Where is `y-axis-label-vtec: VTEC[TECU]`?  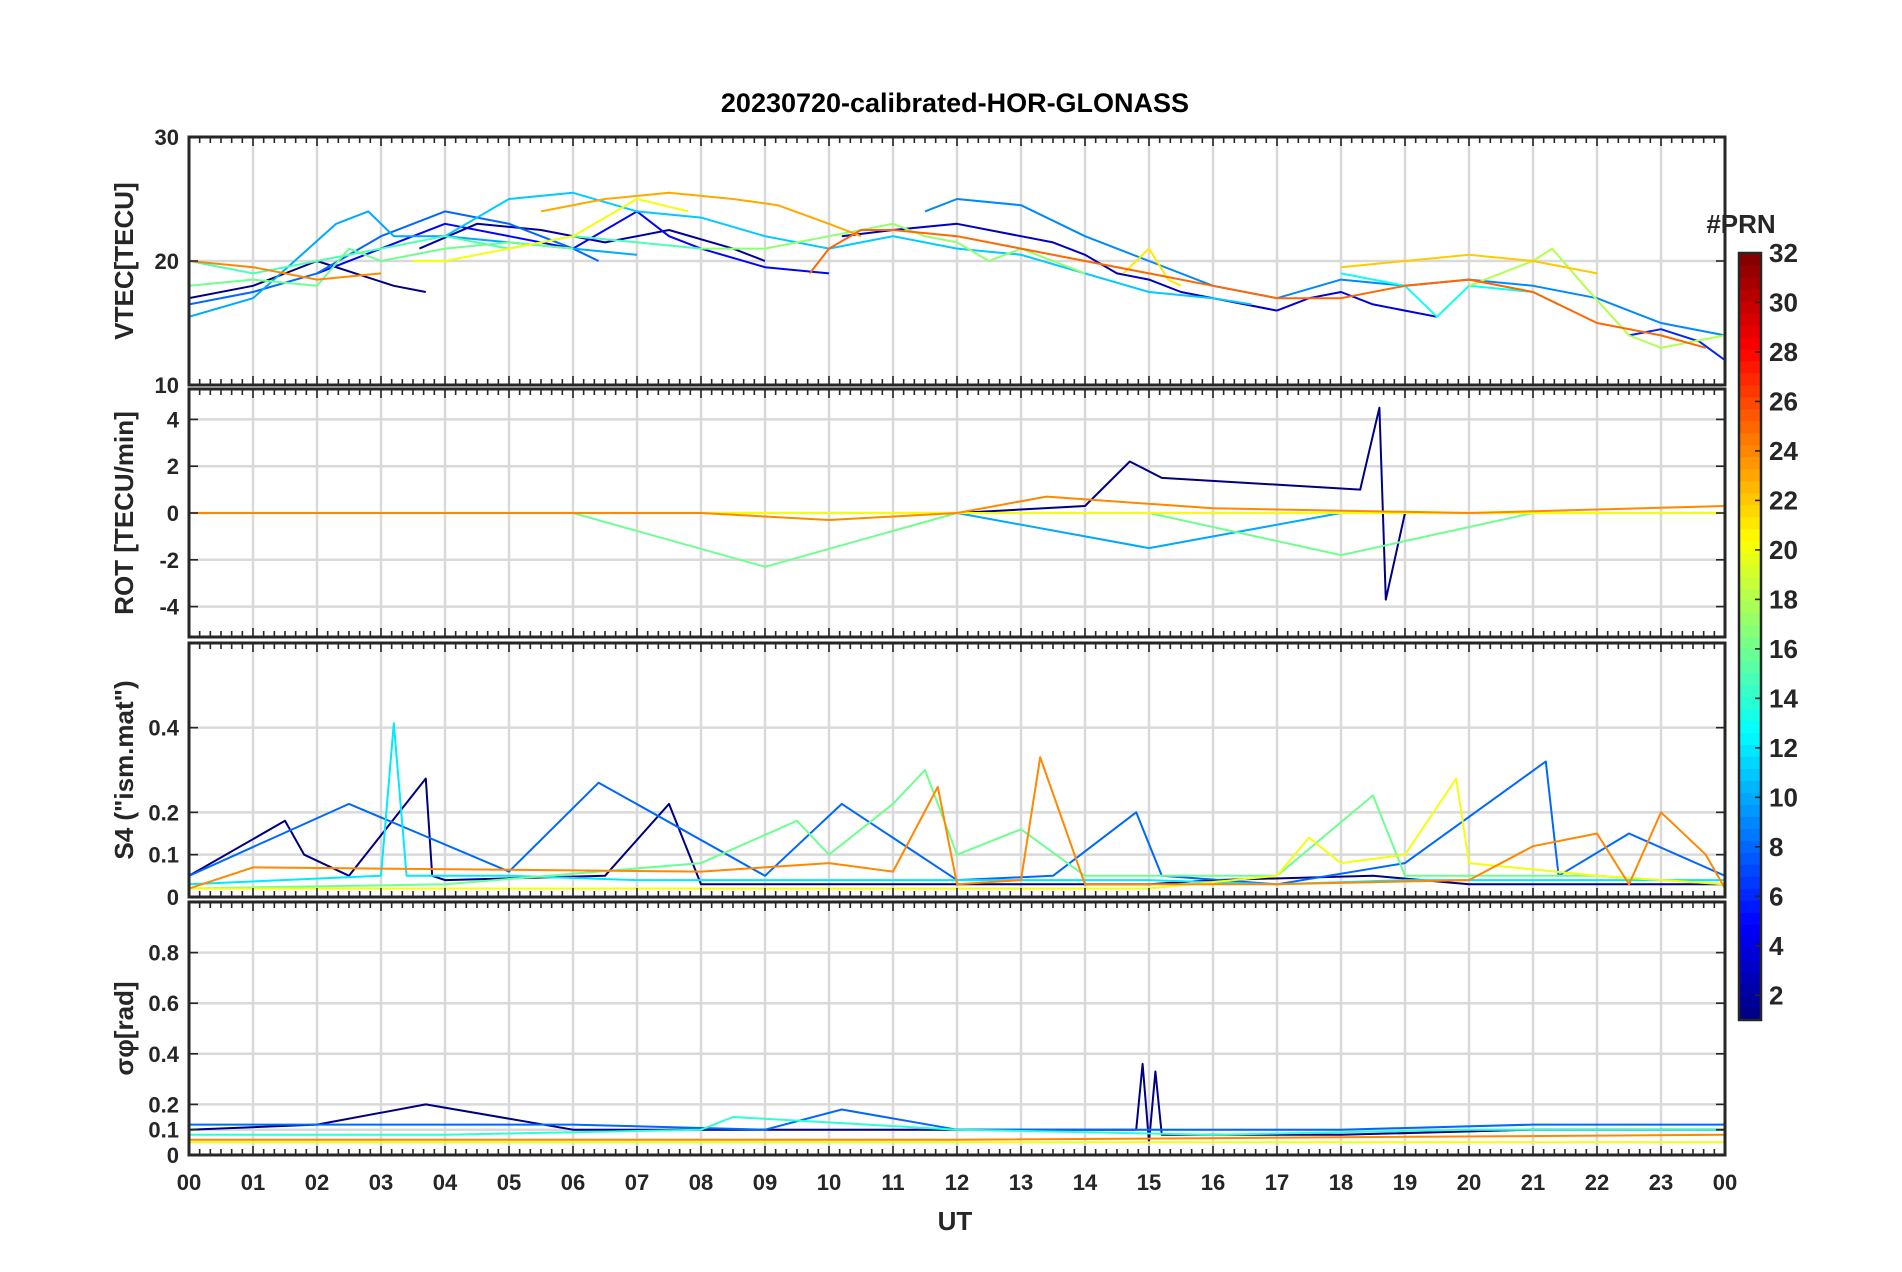
y-axis-label-vtec: VTEC[TECU] is located at coordinates (124, 260).